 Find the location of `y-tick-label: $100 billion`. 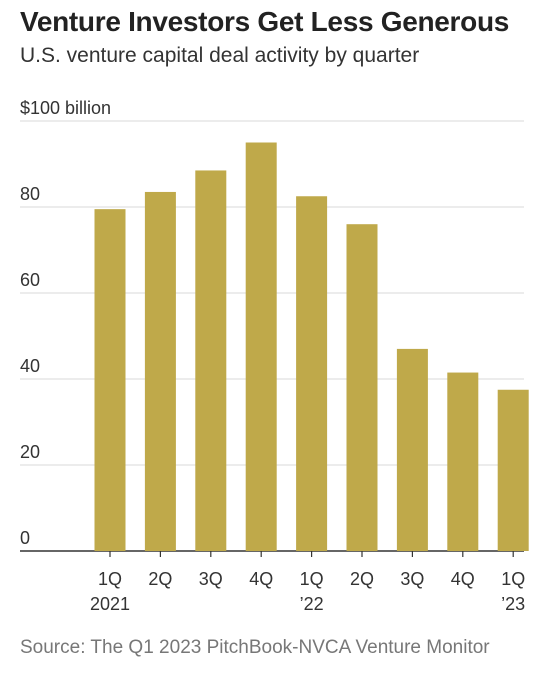

y-tick-label: $100 billion is located at coordinates (65, 108).